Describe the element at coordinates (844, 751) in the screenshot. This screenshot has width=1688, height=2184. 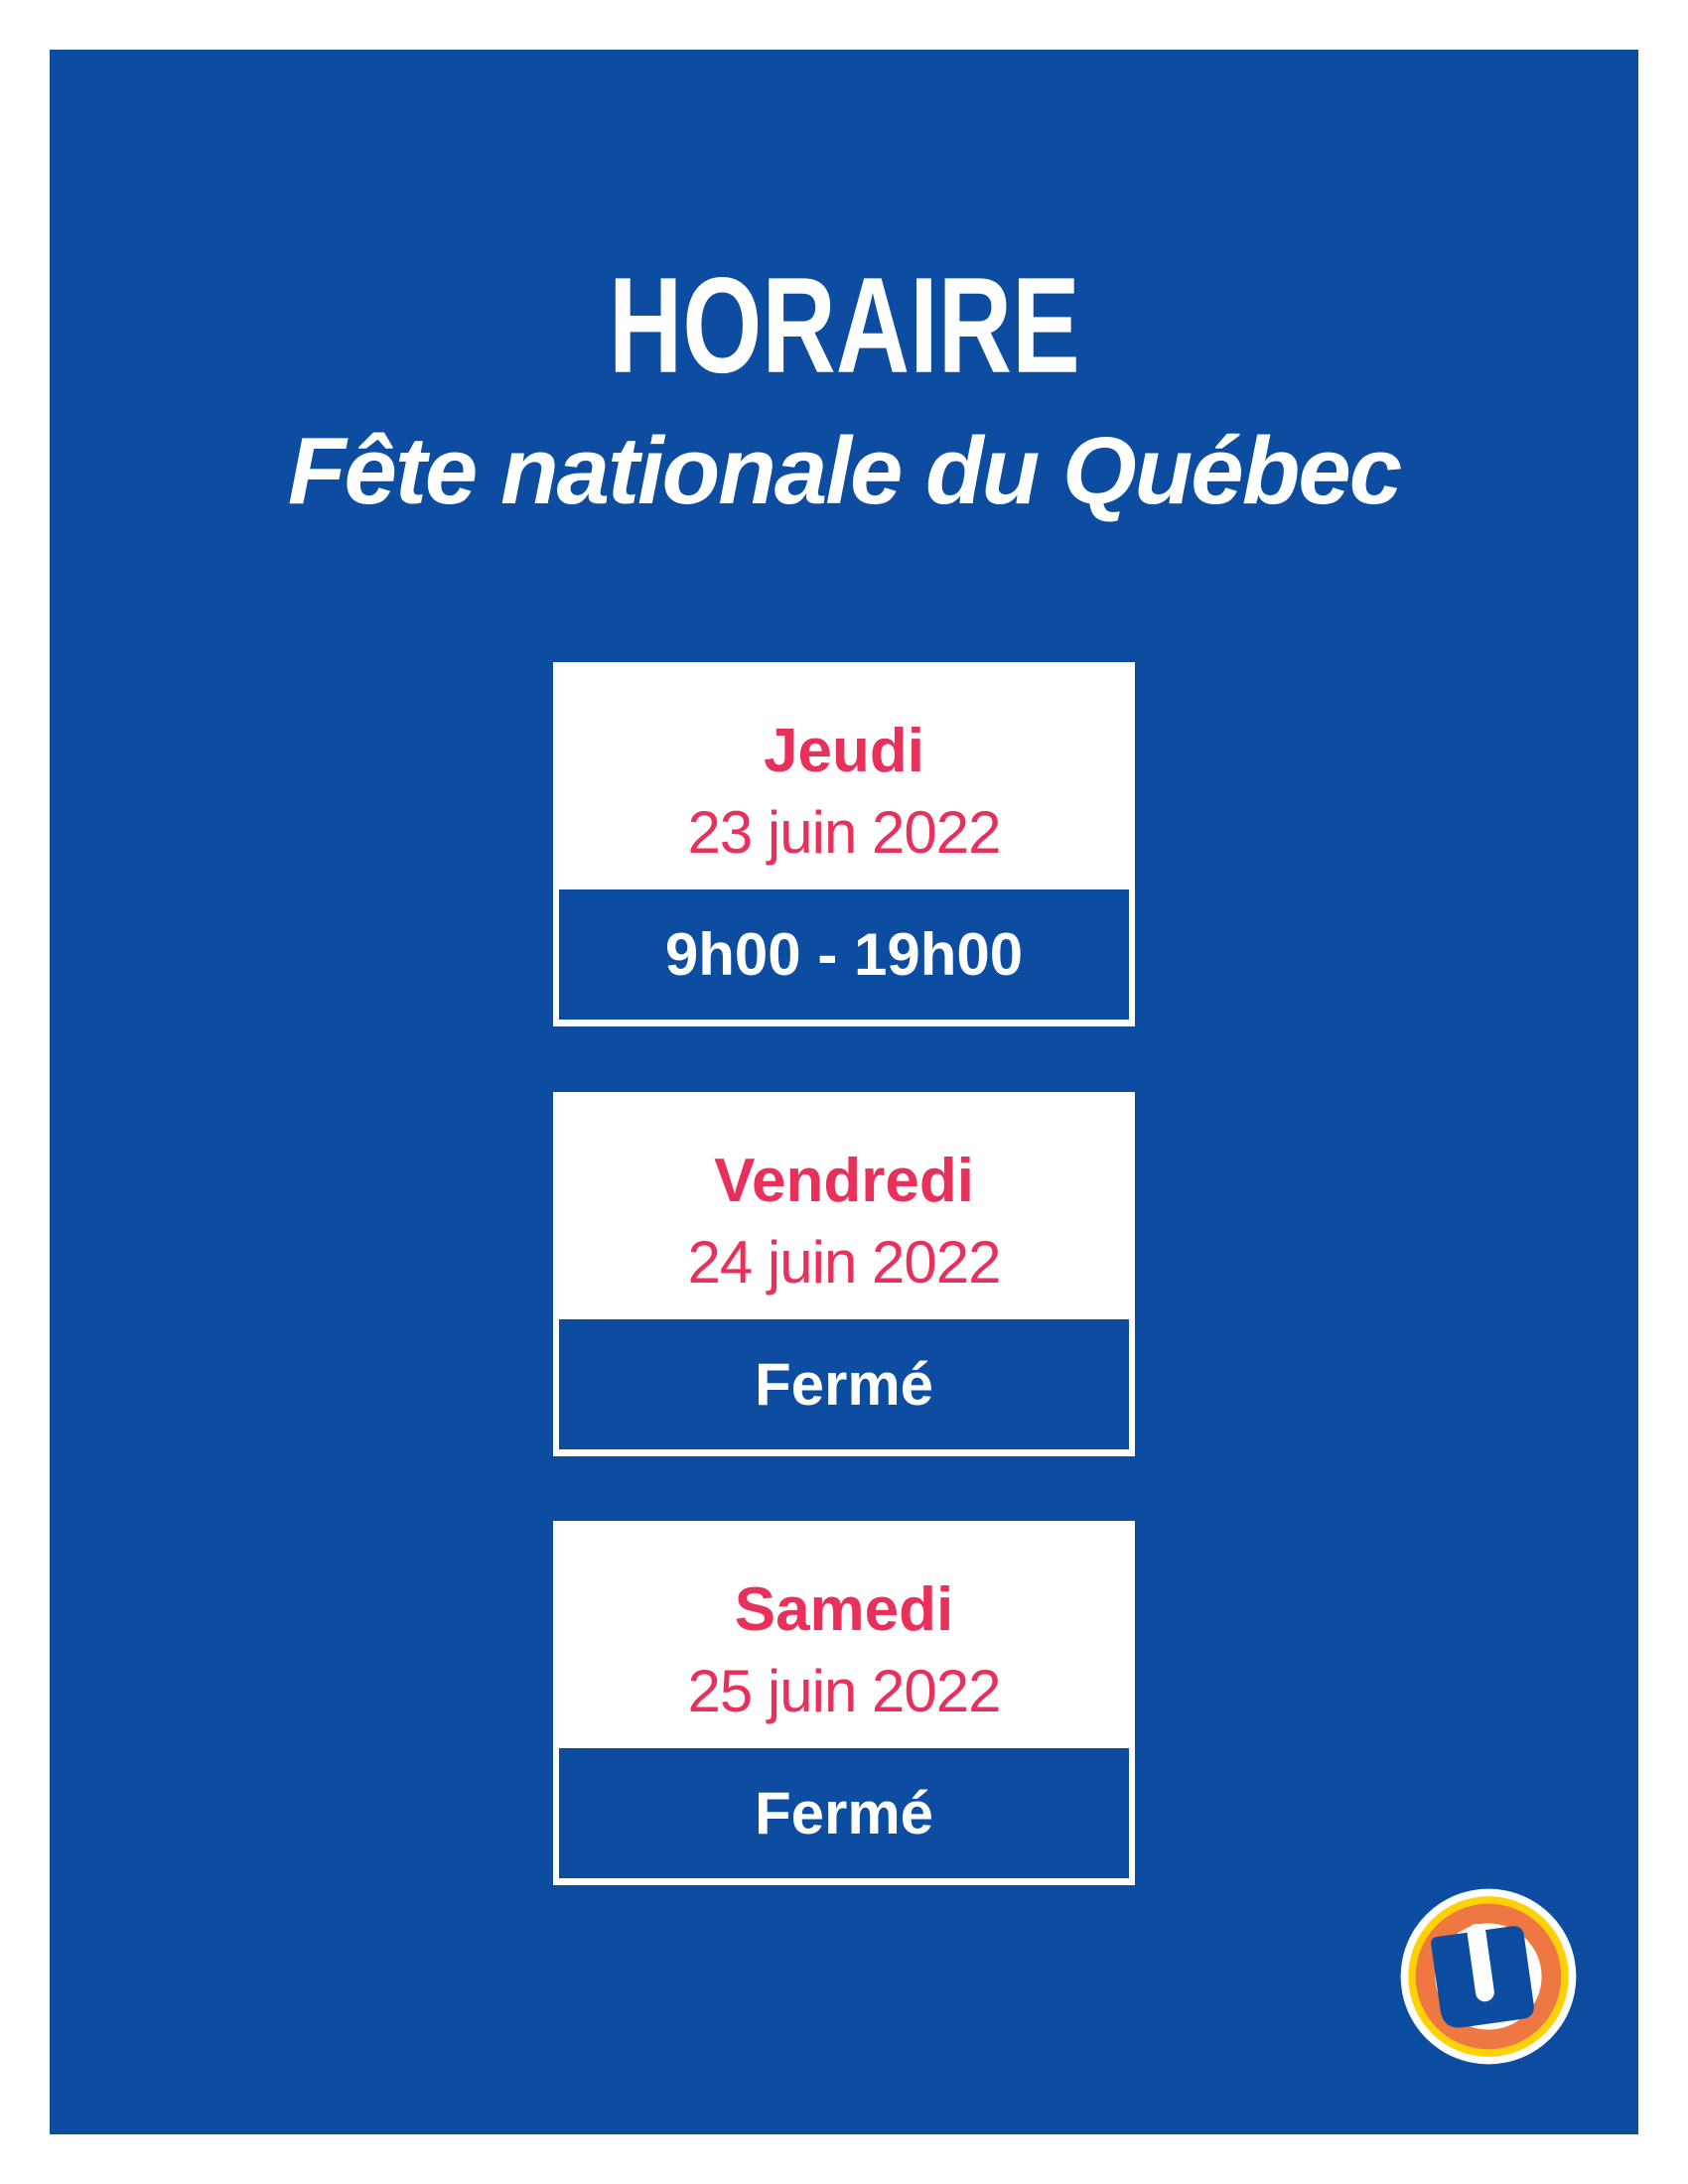
I see `day-label: Jeudi` at that location.